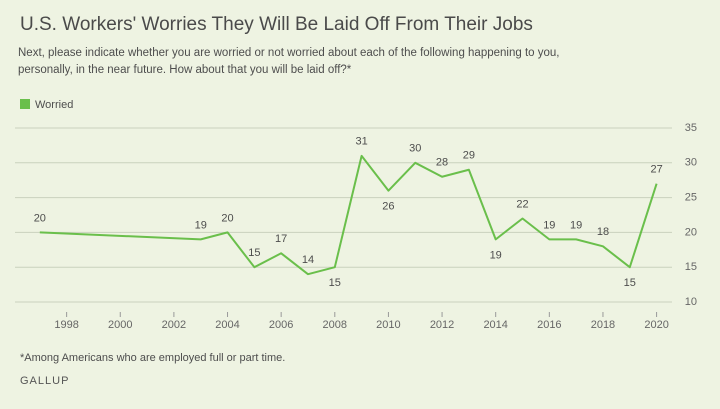 This screenshot has height=409, width=720. What do you see at coordinates (691, 267) in the screenshot?
I see `y-tick-label: 15` at bounding box center [691, 267].